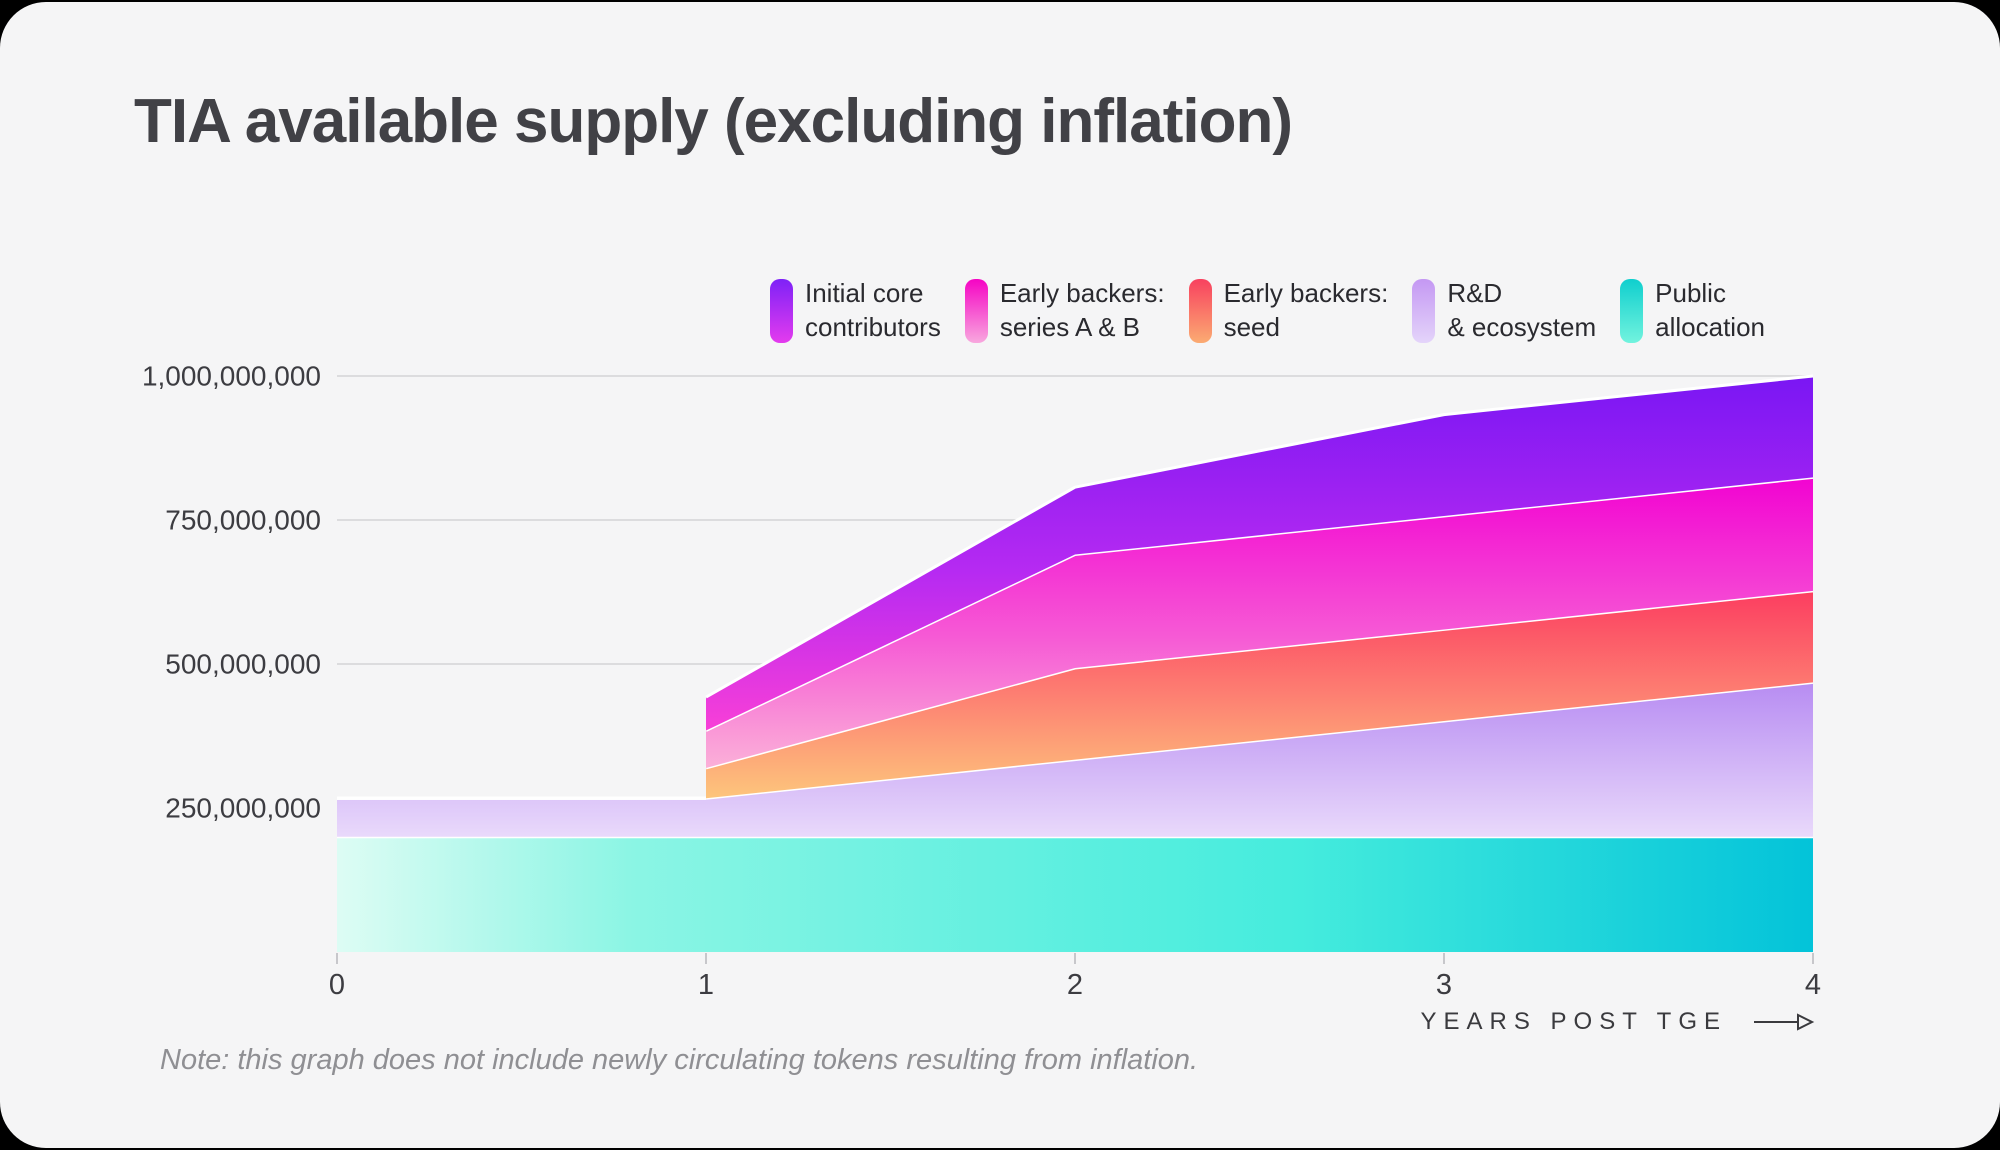 This screenshot has width=2000, height=1150. What do you see at coordinates (706, 985) in the screenshot?
I see `x-tick-label: 1` at bounding box center [706, 985].